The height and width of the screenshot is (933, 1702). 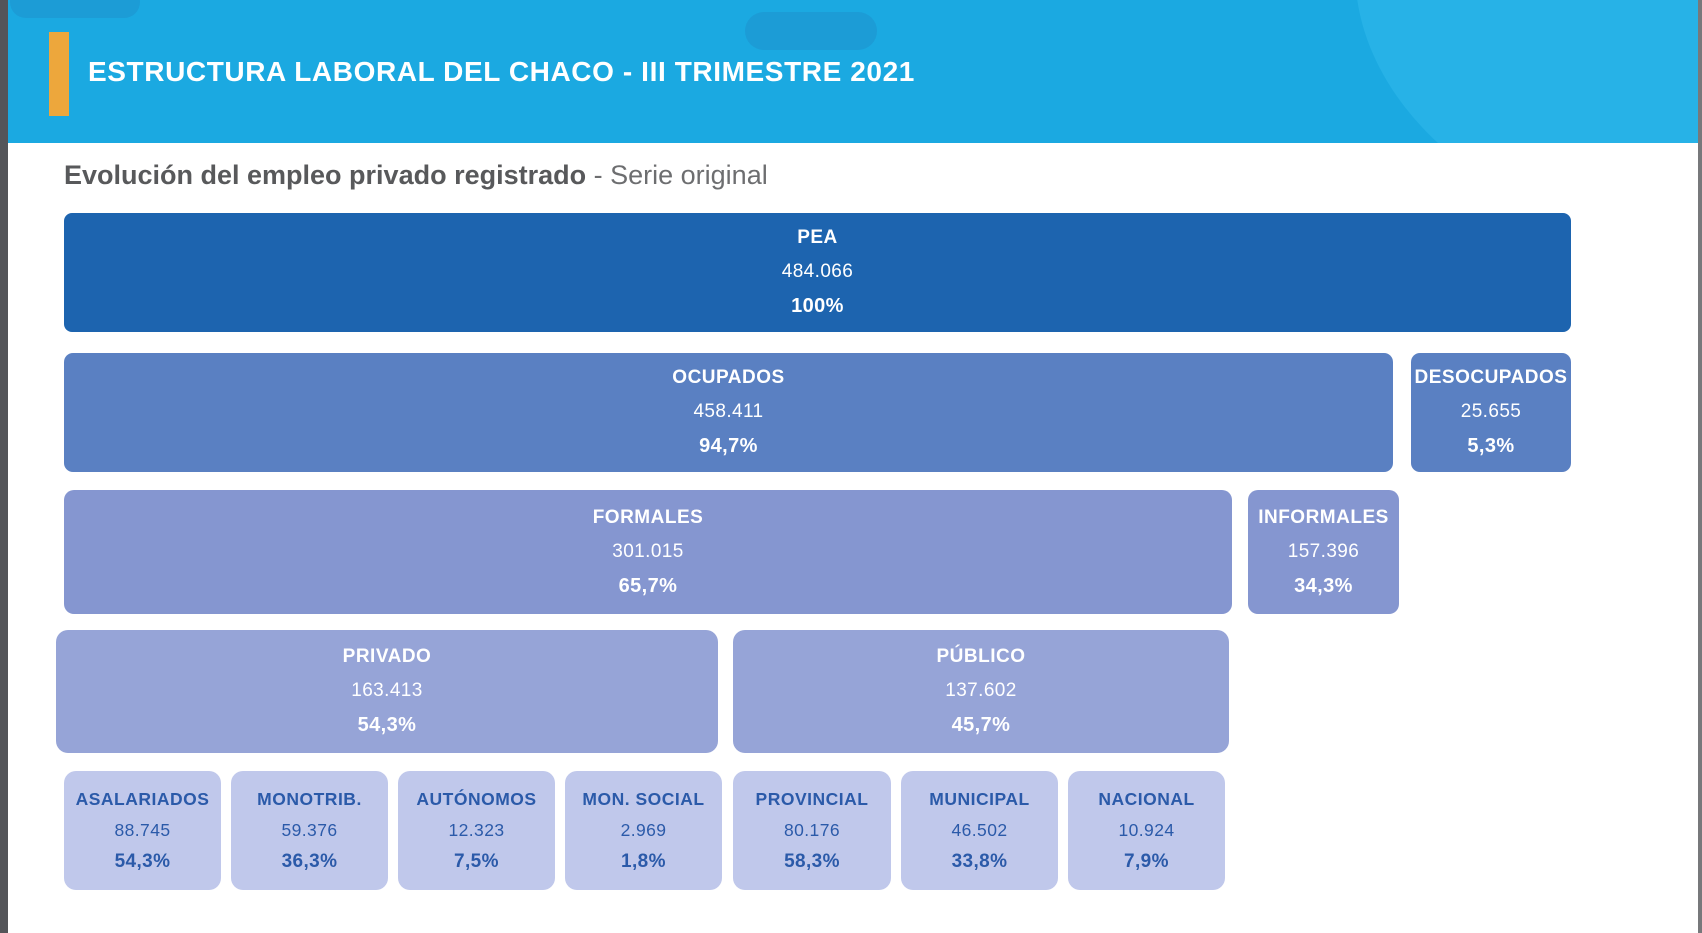 I want to click on node-municipal: MUNICIPAL 46.502 33,8%, so click(x=979, y=830).